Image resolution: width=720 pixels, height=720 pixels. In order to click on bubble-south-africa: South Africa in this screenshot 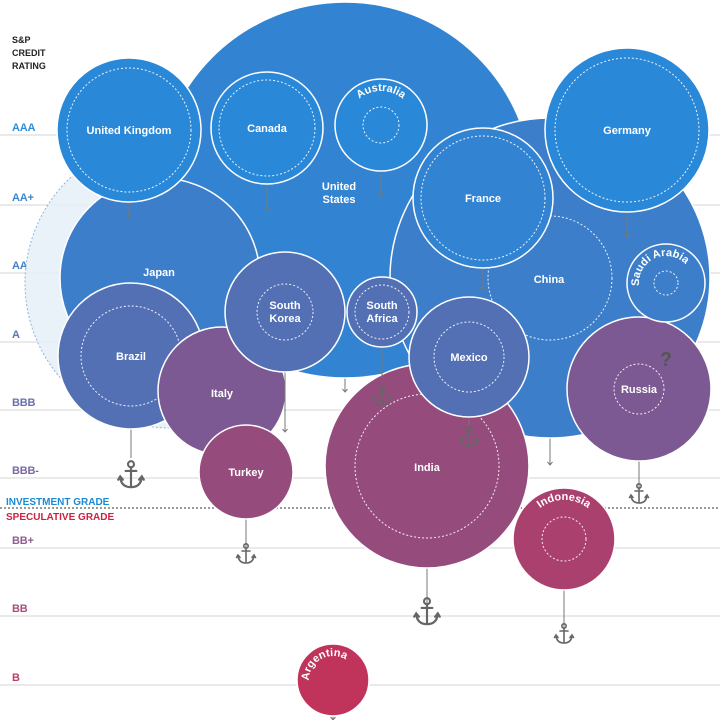, I will do `click(382, 327)`.